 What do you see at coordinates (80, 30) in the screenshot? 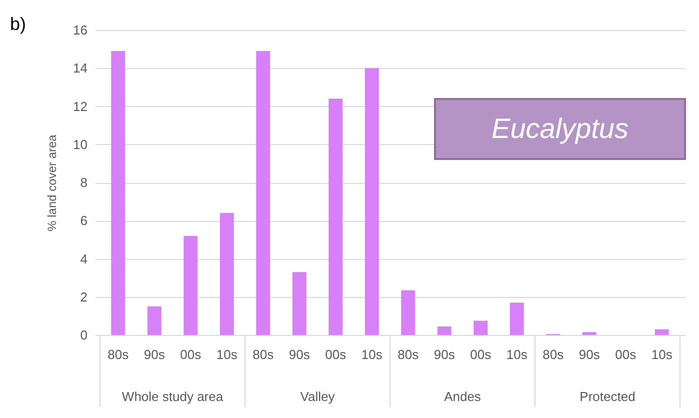
I see `y-tick-label: 16` at bounding box center [80, 30].